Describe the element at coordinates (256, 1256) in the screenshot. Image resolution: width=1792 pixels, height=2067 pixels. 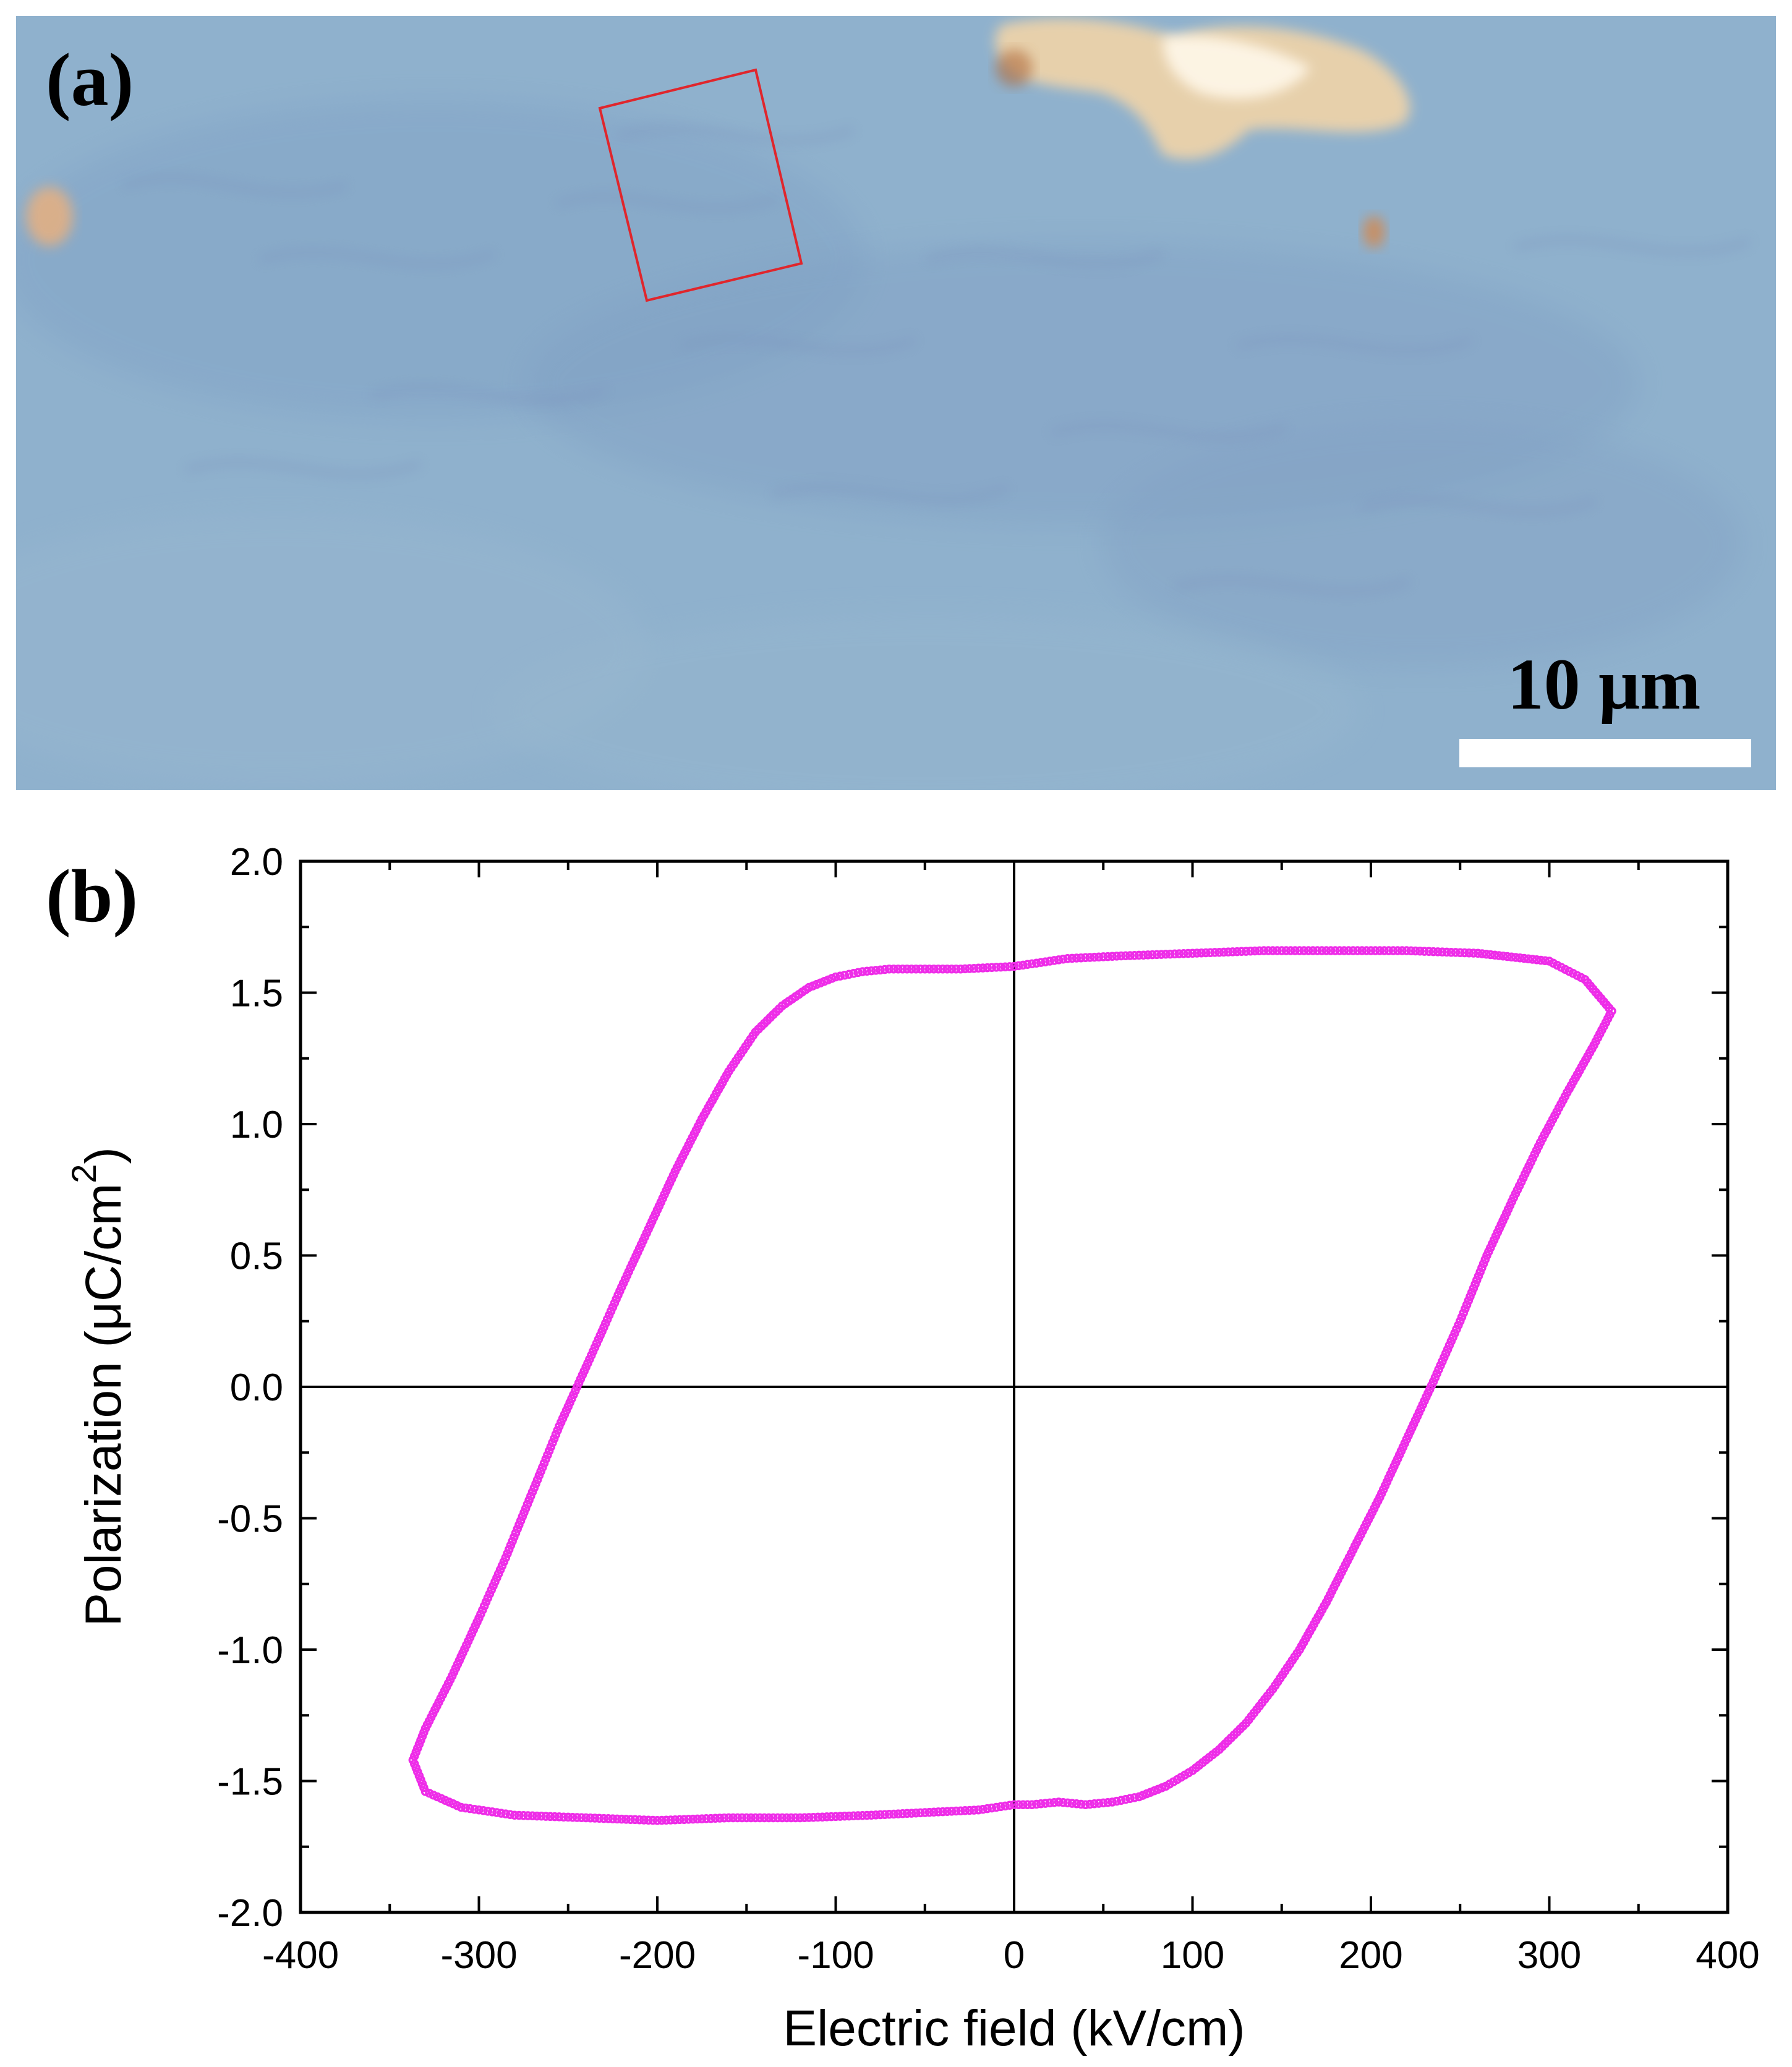
I see `y-tick-label: 0.5` at that location.